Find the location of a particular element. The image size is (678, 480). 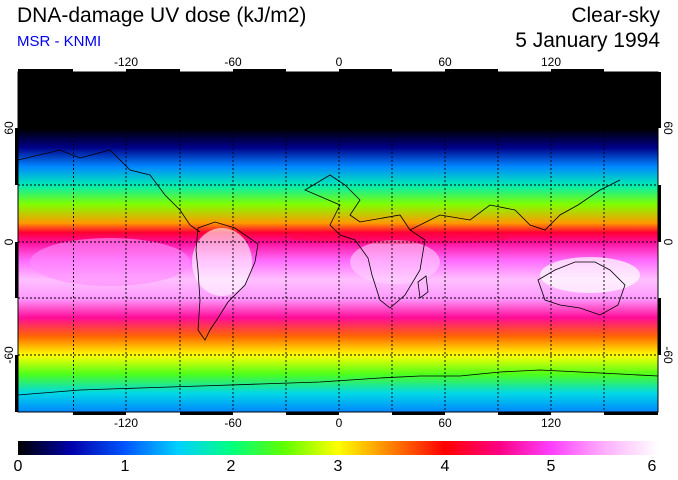

north-america-coast is located at coordinates (109, 191).